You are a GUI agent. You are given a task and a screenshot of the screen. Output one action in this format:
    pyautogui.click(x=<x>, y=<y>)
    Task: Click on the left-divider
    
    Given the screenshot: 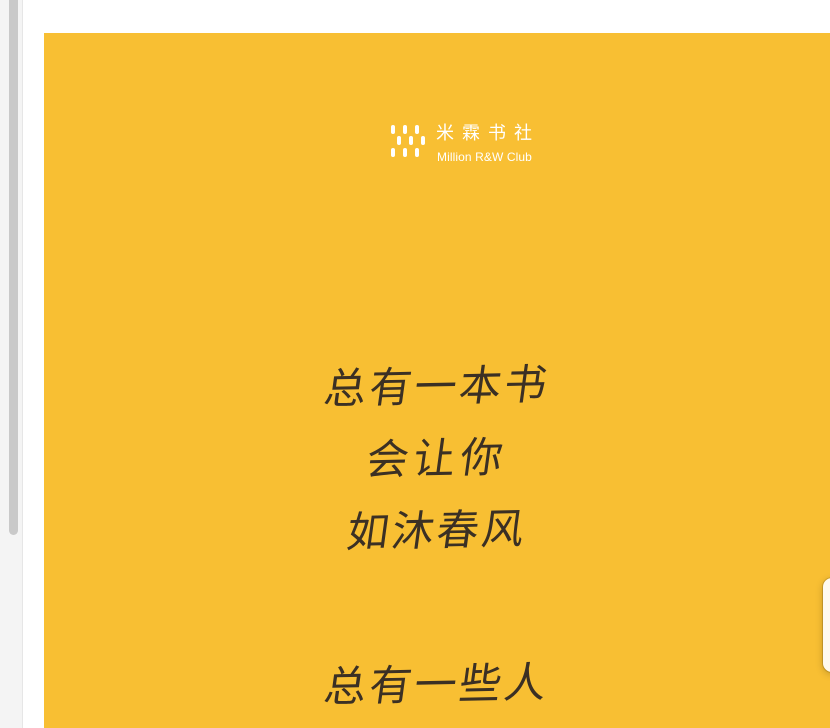 What is the action you would take?
    pyautogui.click(x=22, y=364)
    